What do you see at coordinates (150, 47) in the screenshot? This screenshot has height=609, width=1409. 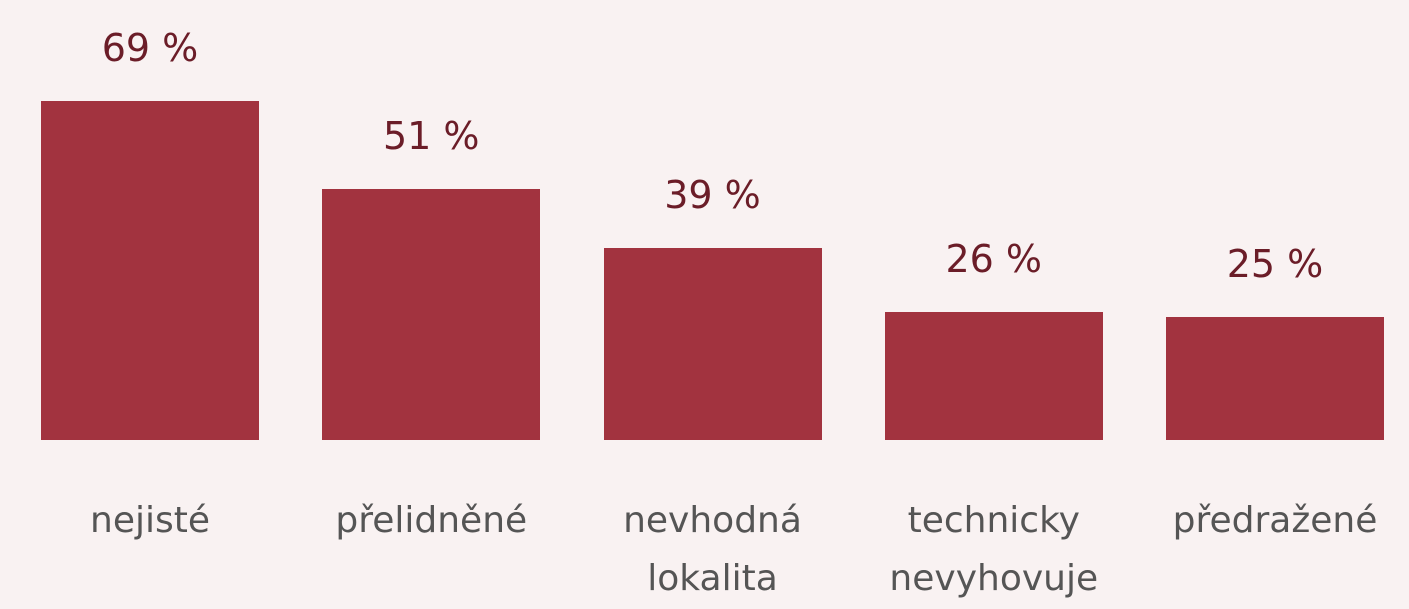 I see `data-label: 69 %` at bounding box center [150, 47].